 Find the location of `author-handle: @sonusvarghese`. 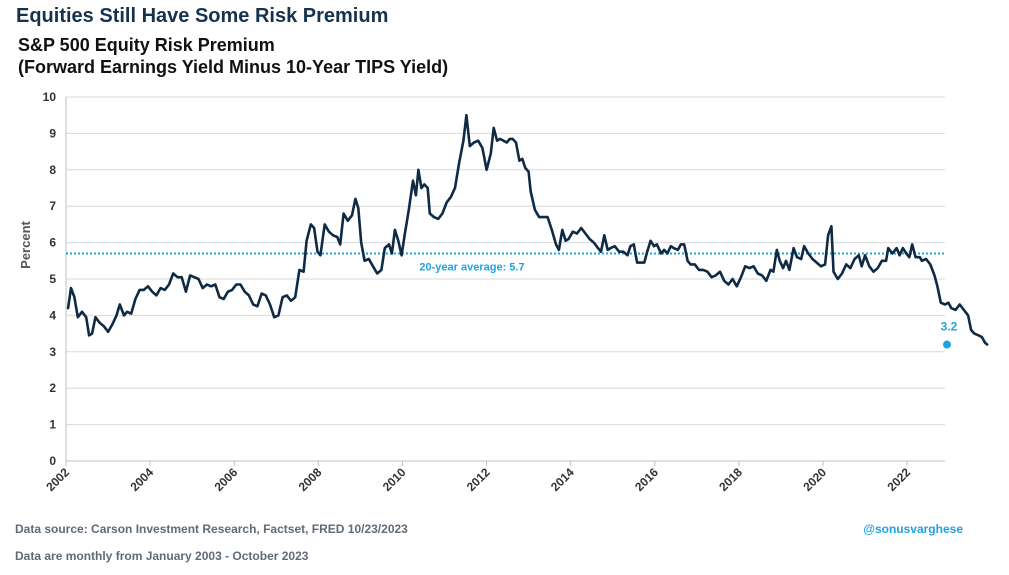

author-handle: @sonusvarghese is located at coordinates (913, 529).